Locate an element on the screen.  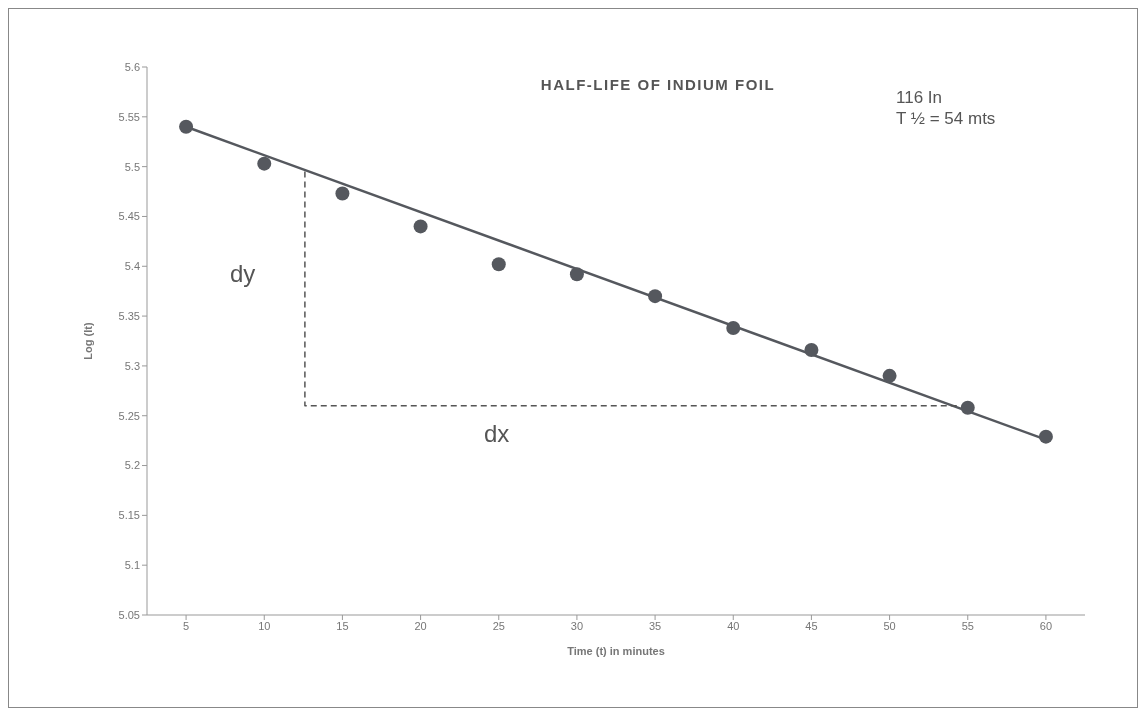
y-tick-label: 5.35 is located at coordinates (129, 316).